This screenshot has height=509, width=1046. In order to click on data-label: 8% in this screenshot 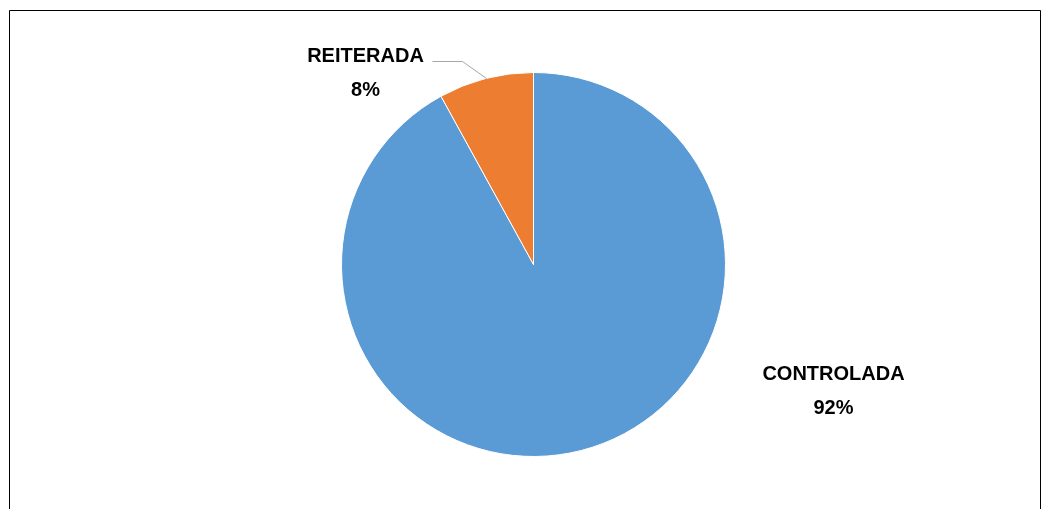, I will do `click(366, 88)`.